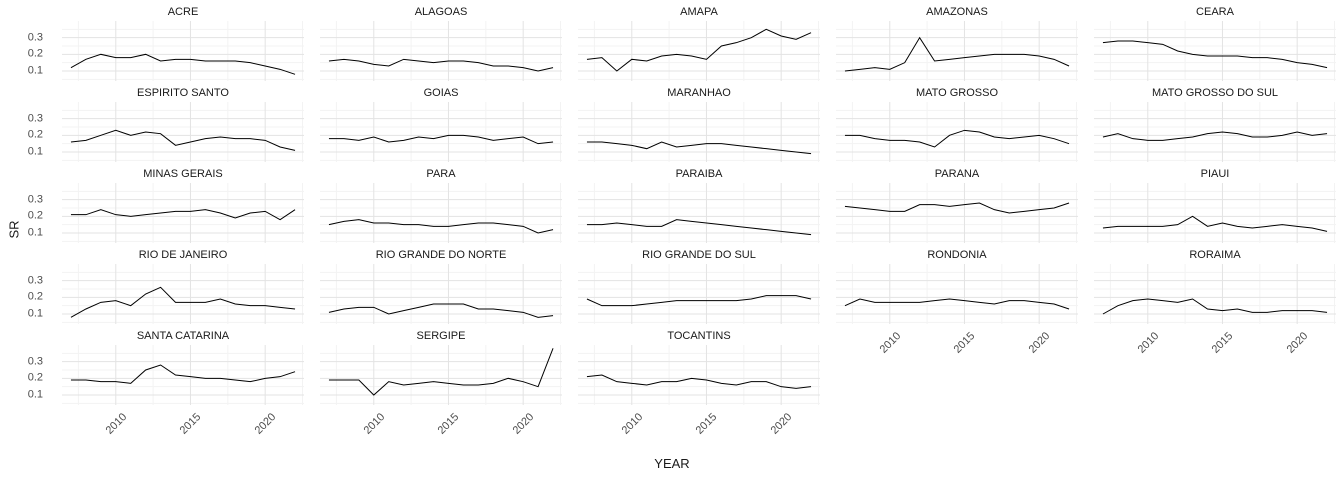  I want to click on facet-roraima: RORAIMA 2010 2015 2020, so click(1215, 301).